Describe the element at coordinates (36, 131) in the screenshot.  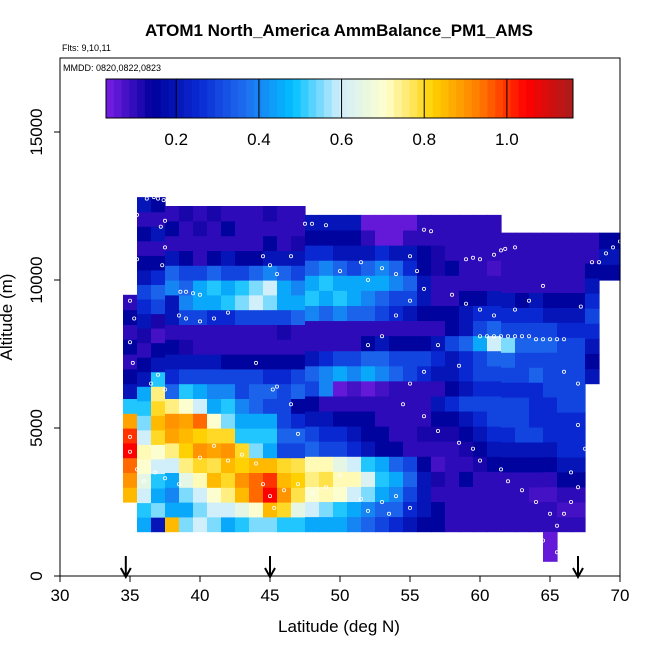
I see `y-tick-label: 15000` at that location.